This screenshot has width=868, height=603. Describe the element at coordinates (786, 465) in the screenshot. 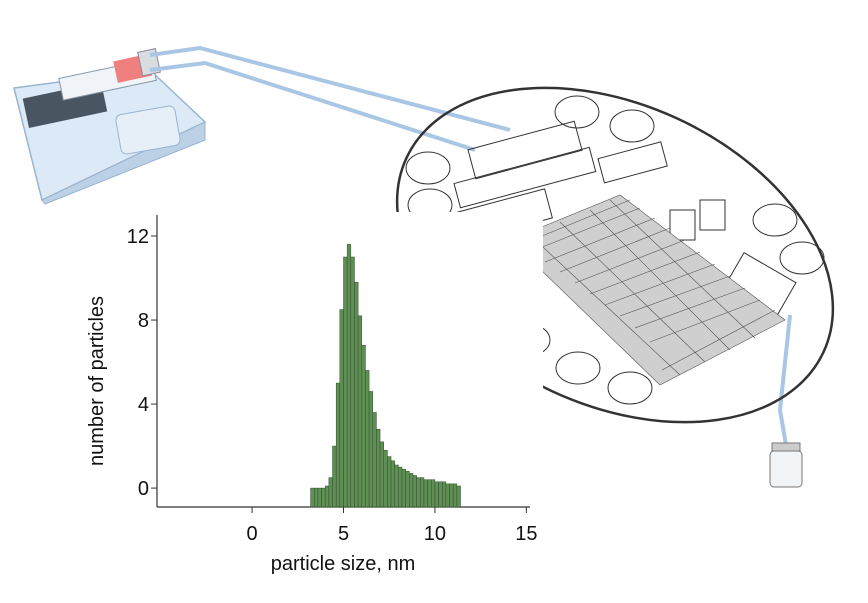

I see `collection-vial` at that location.